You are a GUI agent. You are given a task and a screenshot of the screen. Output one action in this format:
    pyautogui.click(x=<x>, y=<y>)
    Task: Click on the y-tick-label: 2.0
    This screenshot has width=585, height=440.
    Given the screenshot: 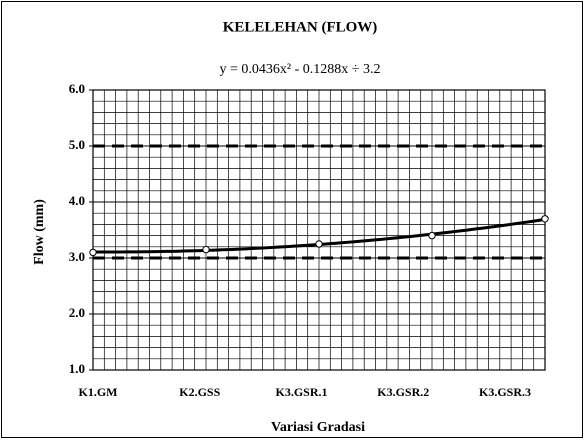 What is the action you would take?
    pyautogui.click(x=77, y=312)
    